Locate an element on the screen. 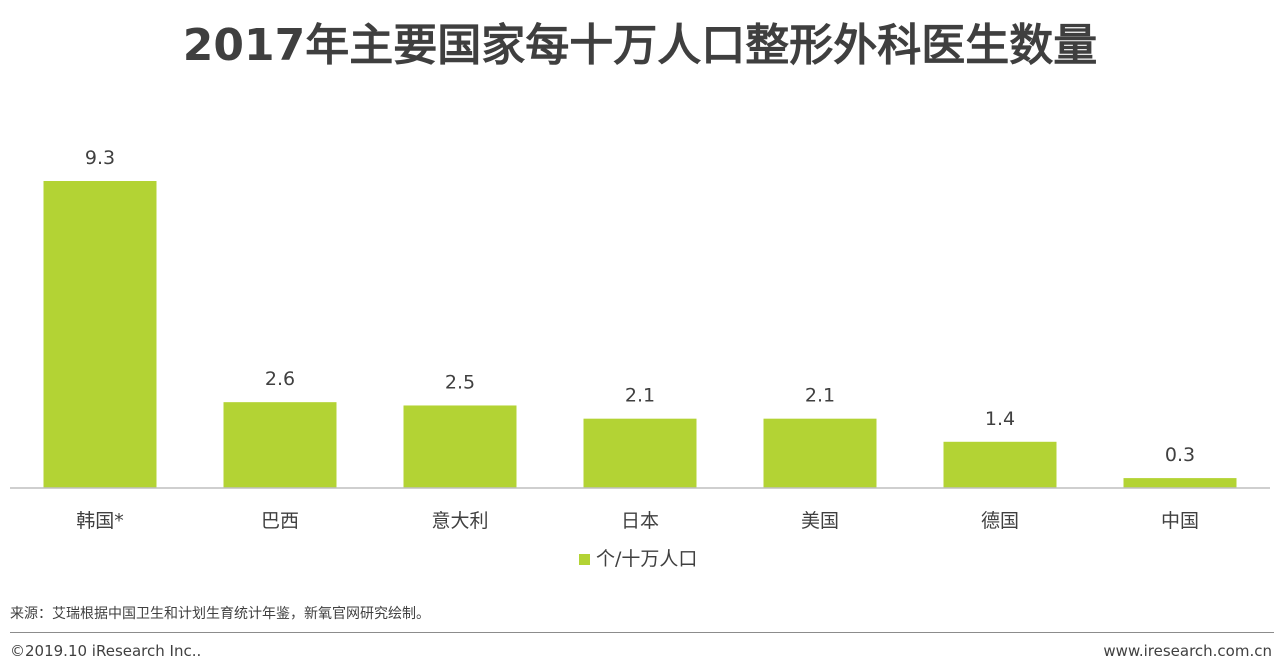 This screenshot has height=671, width=1280. copyright-text: ©2019.10 iResearch Inc.. is located at coordinates (106, 651).